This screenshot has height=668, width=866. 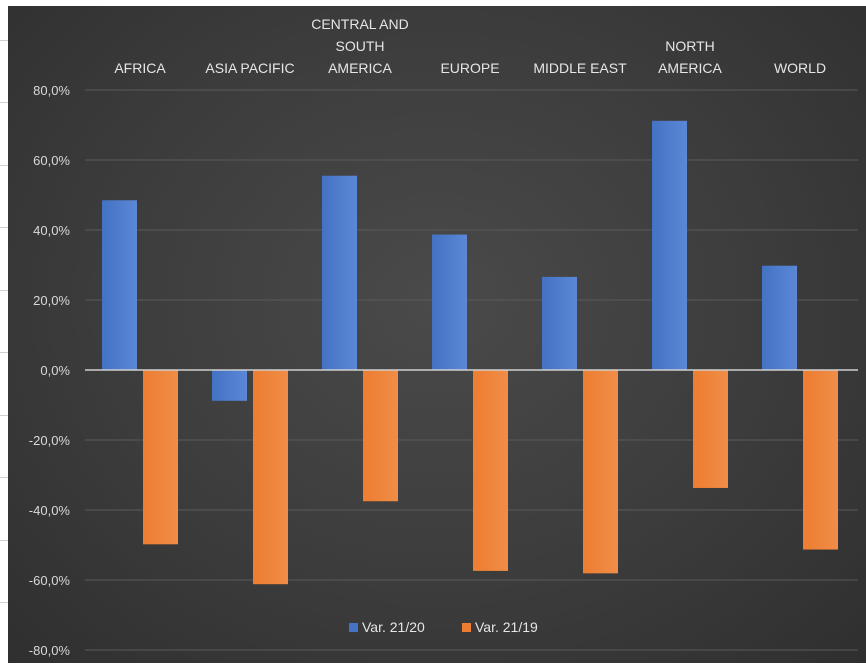 I want to click on bar-var-21-20-central-and-south-america, so click(x=339, y=272).